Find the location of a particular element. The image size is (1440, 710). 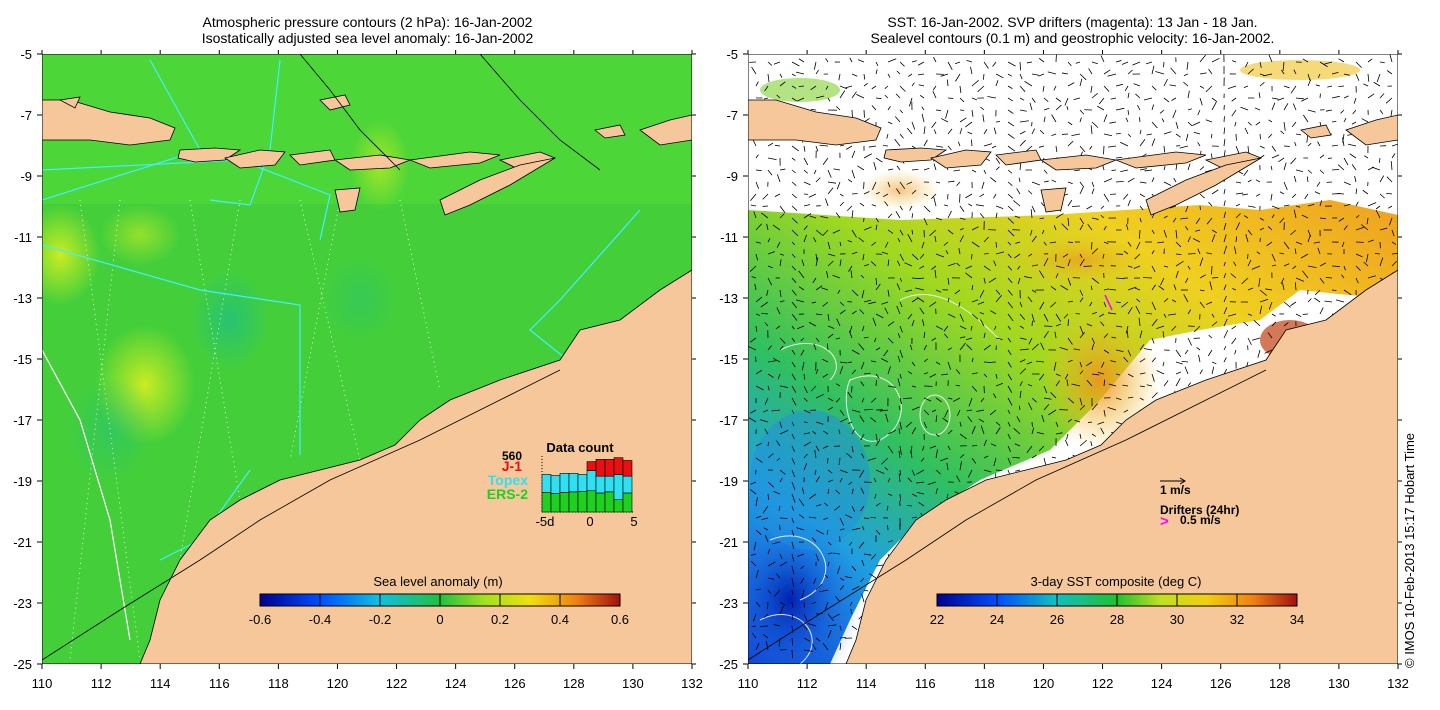

right-lon-label: 116 is located at coordinates (925, 683).